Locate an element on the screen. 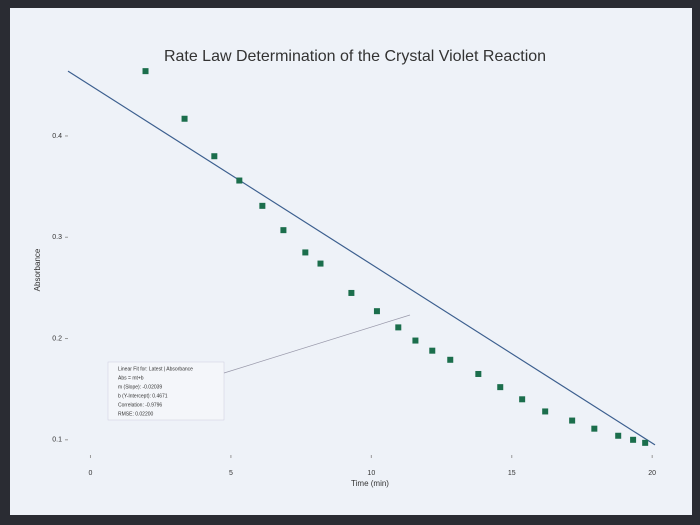 This screenshot has width=700, height=525. y-tick-label: 0.2 is located at coordinates (57, 338).